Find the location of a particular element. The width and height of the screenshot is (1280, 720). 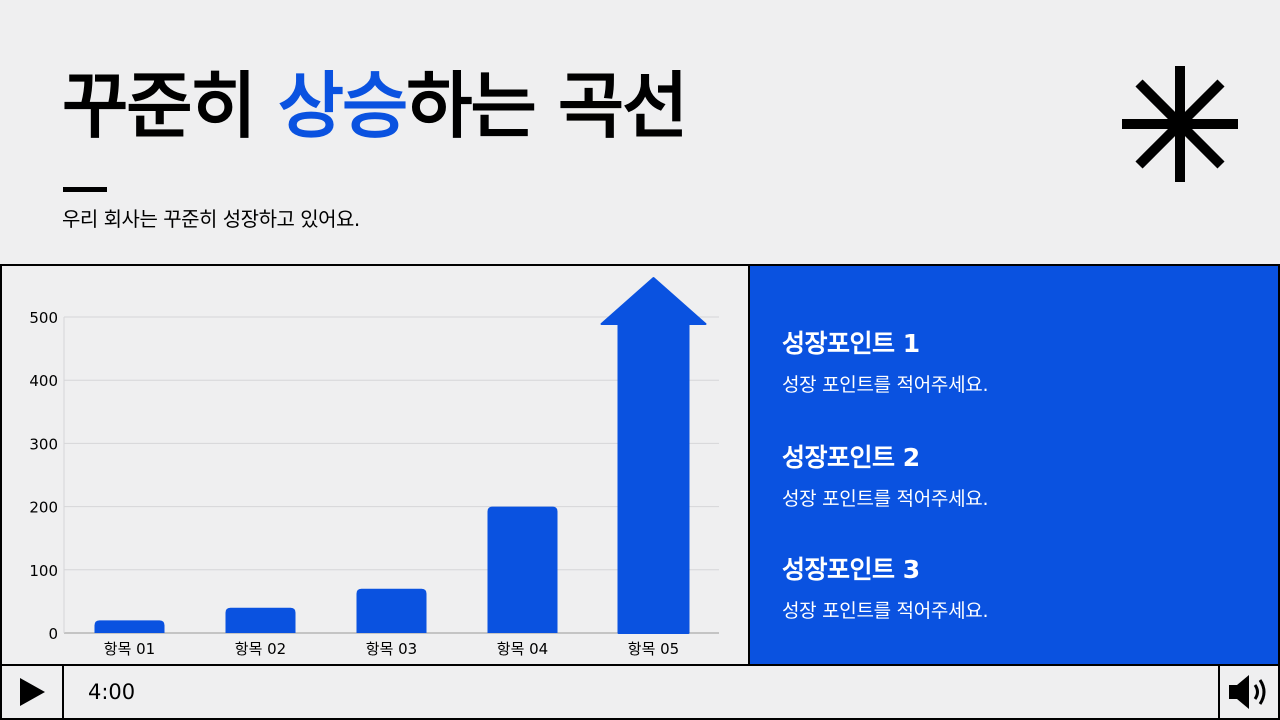

growth-point-title: 성장포인트 2 is located at coordinates (851, 457).